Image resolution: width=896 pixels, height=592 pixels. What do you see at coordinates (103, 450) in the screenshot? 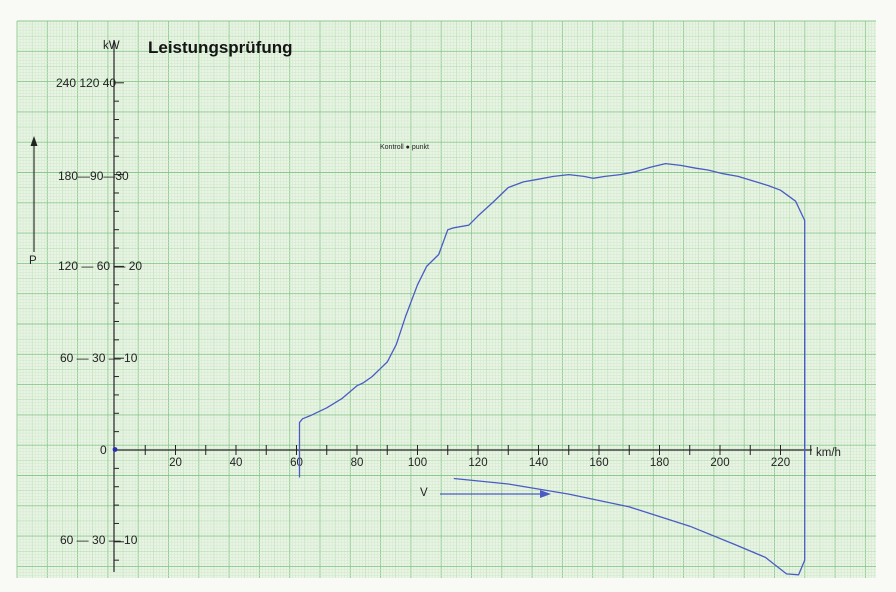
I see `y-tick-label-0: 0` at bounding box center [103, 450].